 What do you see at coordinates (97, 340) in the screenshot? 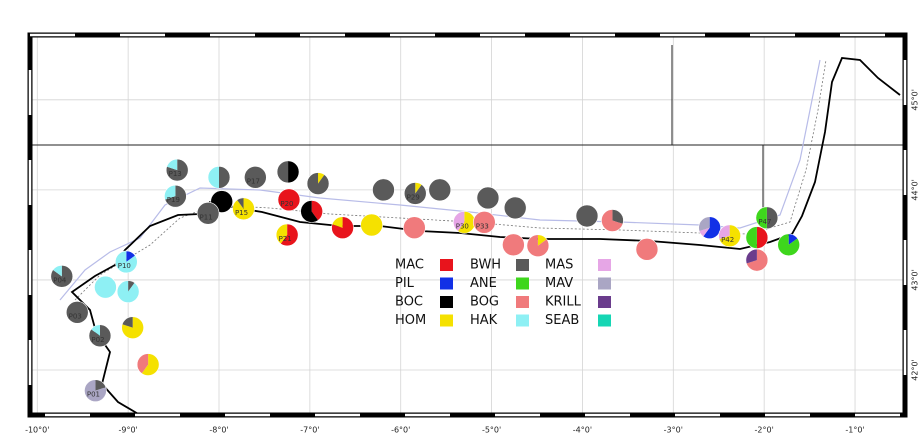
I see `station-label: P02` at bounding box center [97, 340].